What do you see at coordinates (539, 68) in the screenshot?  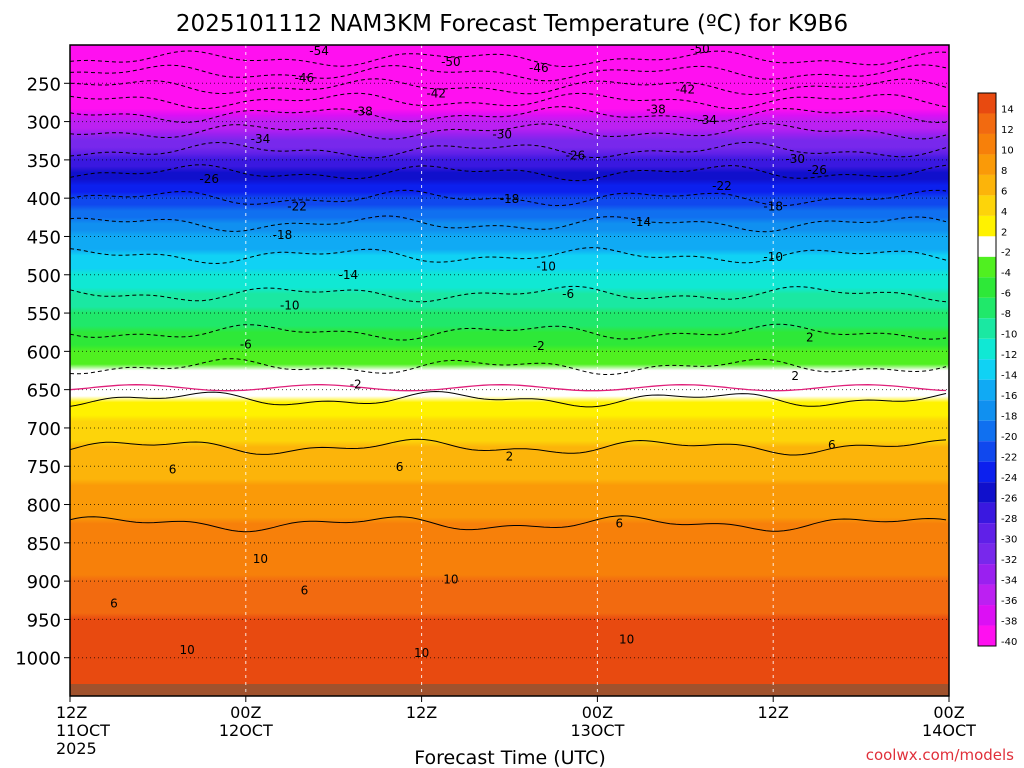 I see `contour-label: -46` at bounding box center [539, 68].